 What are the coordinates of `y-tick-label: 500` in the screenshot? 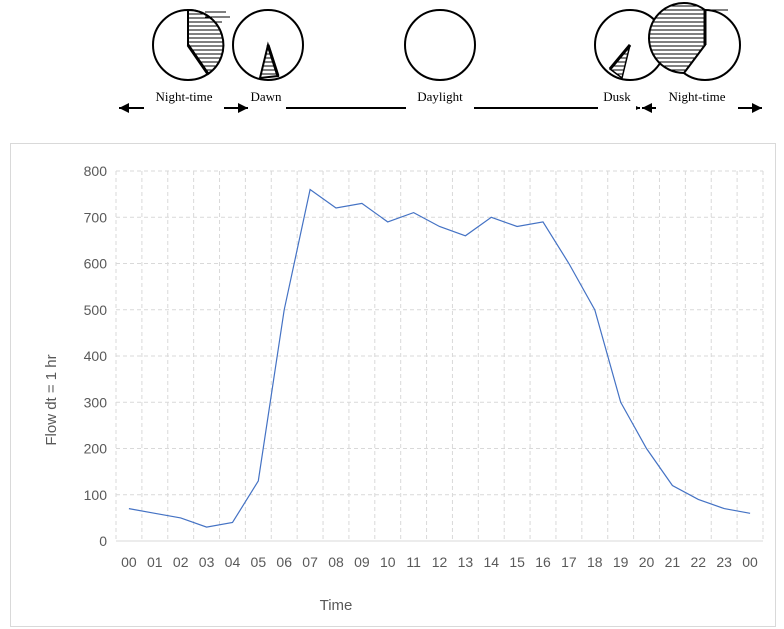 It's located at (96, 310).